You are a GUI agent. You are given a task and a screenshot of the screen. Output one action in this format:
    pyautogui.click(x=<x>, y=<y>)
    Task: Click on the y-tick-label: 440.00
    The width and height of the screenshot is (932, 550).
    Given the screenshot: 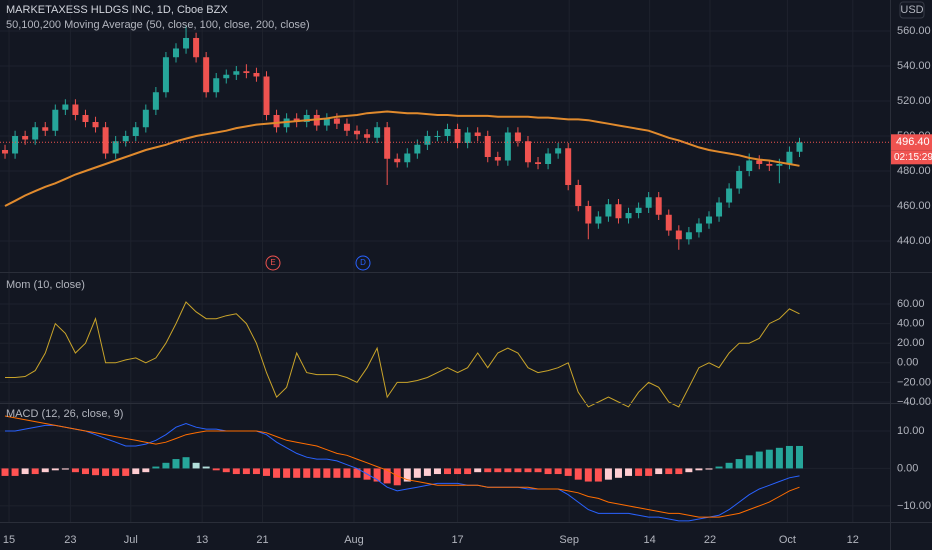 What is the action you would take?
    pyautogui.click(x=914, y=241)
    